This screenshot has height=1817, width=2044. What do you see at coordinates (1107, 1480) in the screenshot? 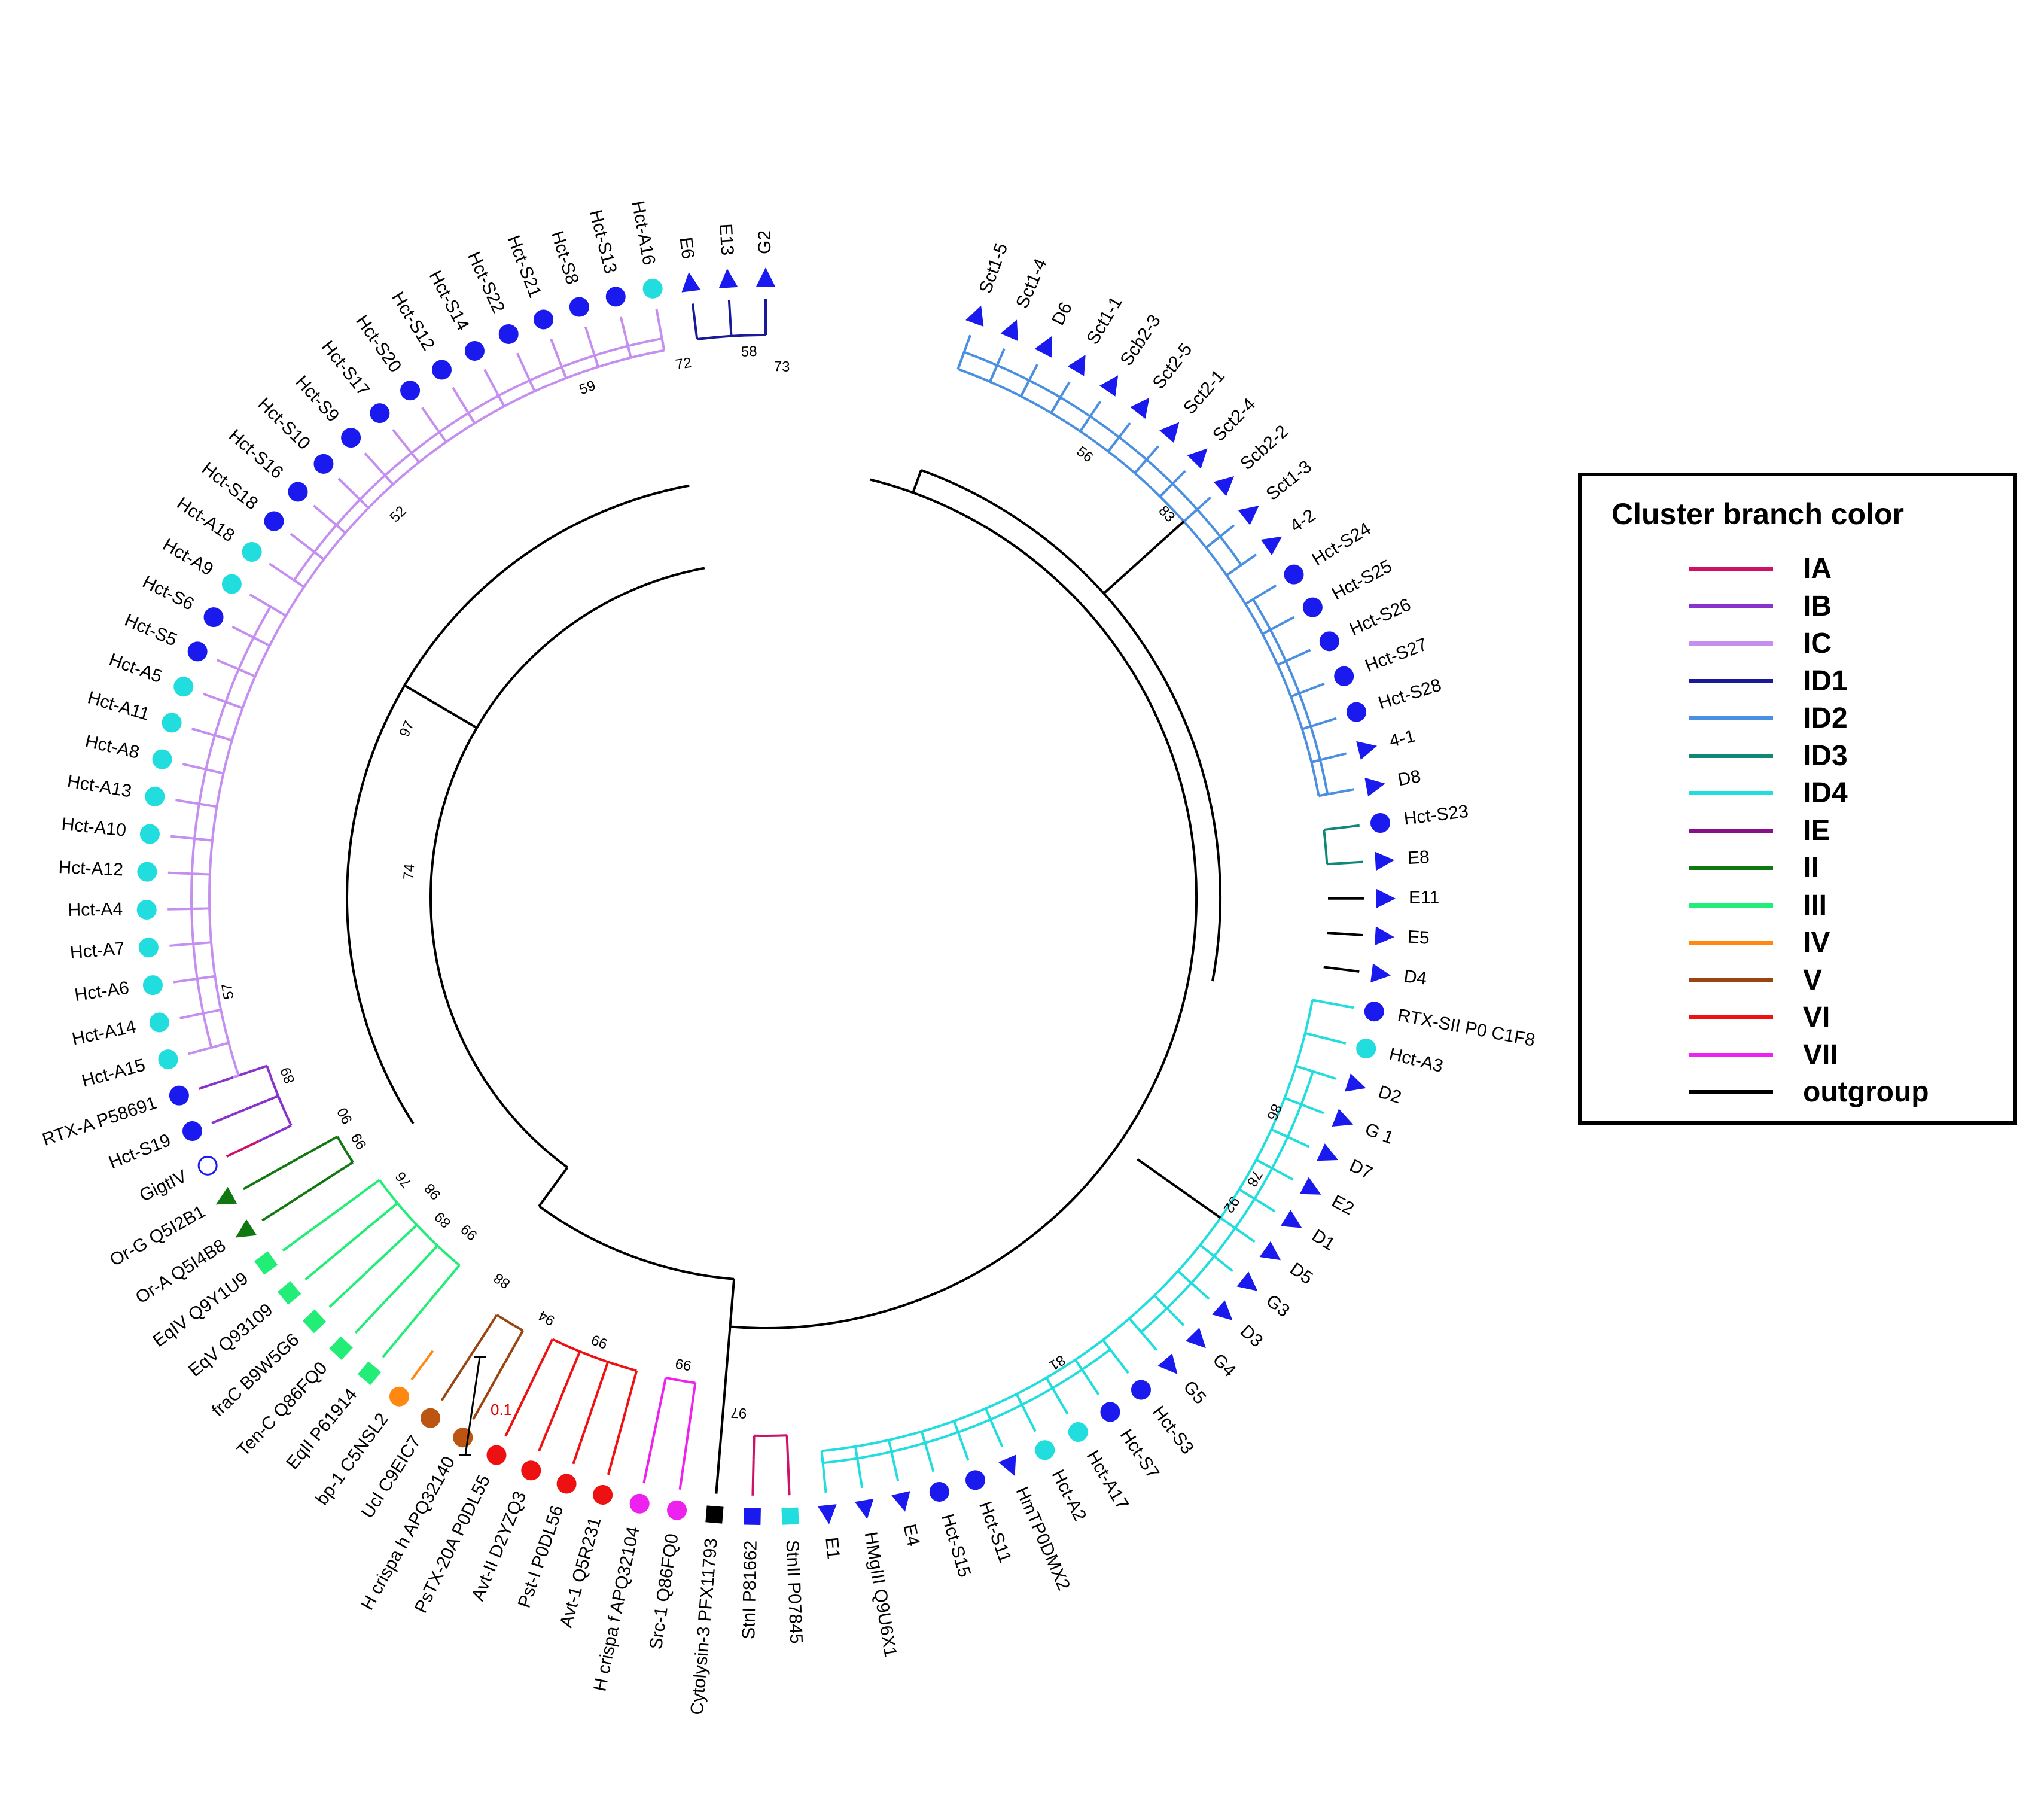
I see `leaf-label: Hct-A17` at bounding box center [1107, 1480].